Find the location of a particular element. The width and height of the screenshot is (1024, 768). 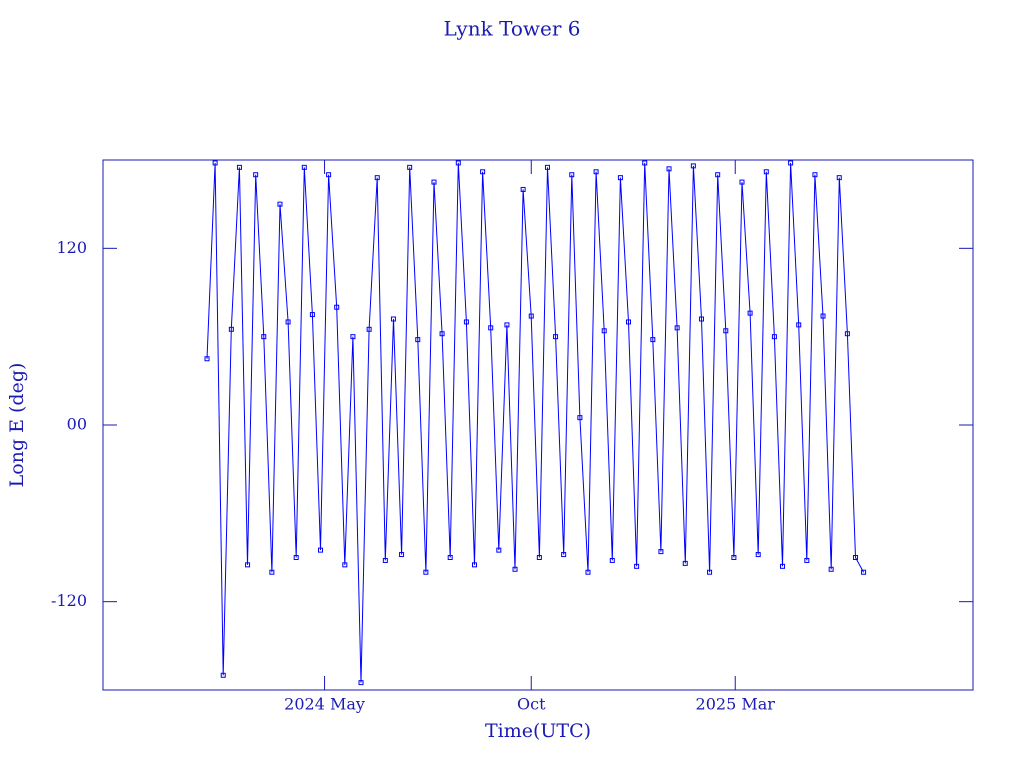

chart-title: Lynk Tower 6 is located at coordinates (511, 29).